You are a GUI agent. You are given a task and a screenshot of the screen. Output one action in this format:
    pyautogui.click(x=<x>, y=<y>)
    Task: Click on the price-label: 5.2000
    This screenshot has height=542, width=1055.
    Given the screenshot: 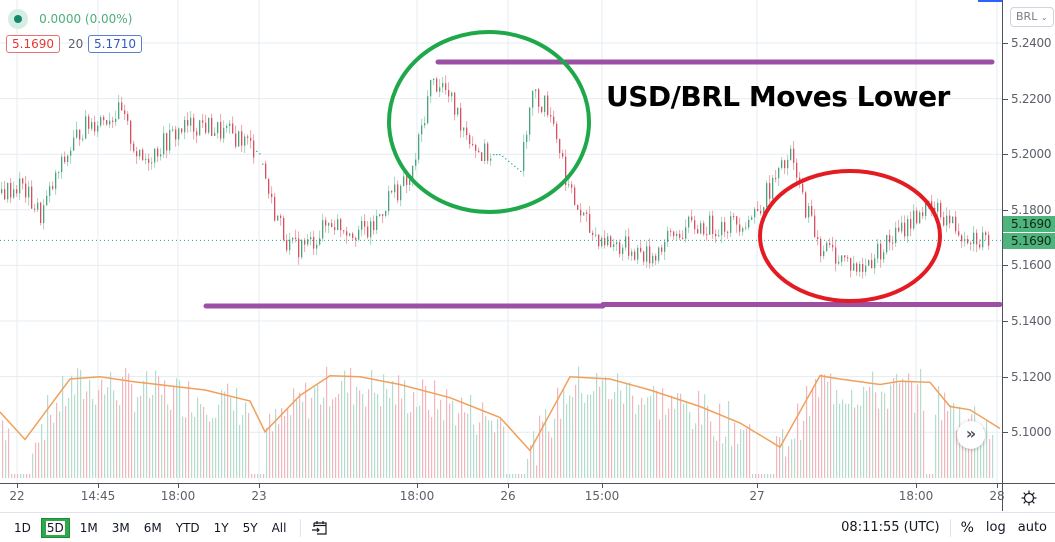 What is the action you would take?
    pyautogui.click(x=1031, y=154)
    